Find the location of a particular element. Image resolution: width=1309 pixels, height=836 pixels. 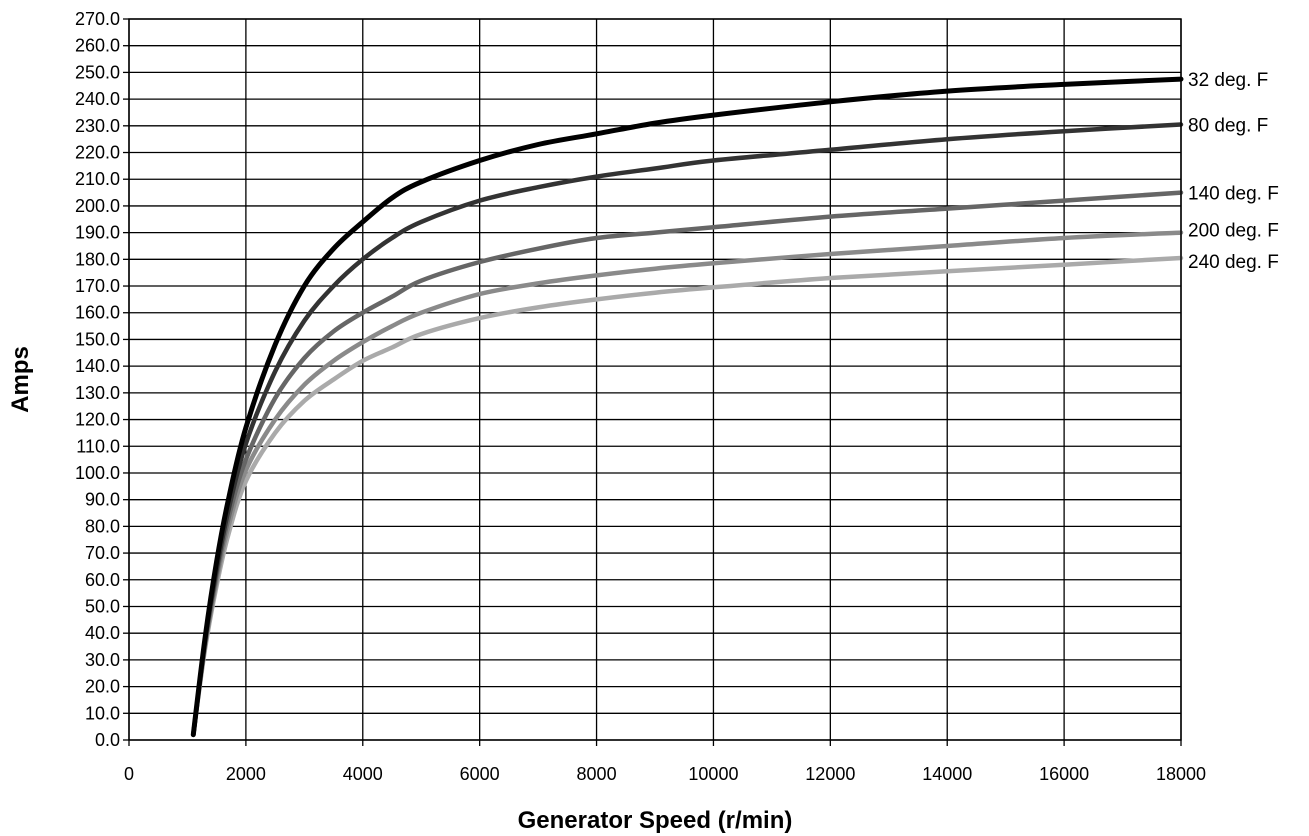

x-tick-label: 12000 is located at coordinates (830, 774).